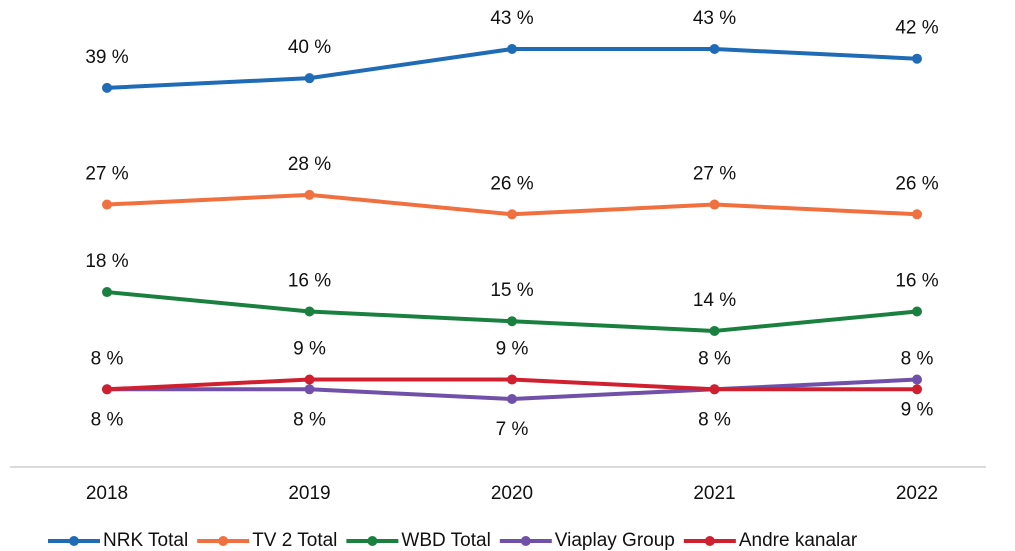 The image size is (1015, 551). What do you see at coordinates (294, 540) in the screenshot?
I see `legend-label: TV 2 Total` at bounding box center [294, 540].